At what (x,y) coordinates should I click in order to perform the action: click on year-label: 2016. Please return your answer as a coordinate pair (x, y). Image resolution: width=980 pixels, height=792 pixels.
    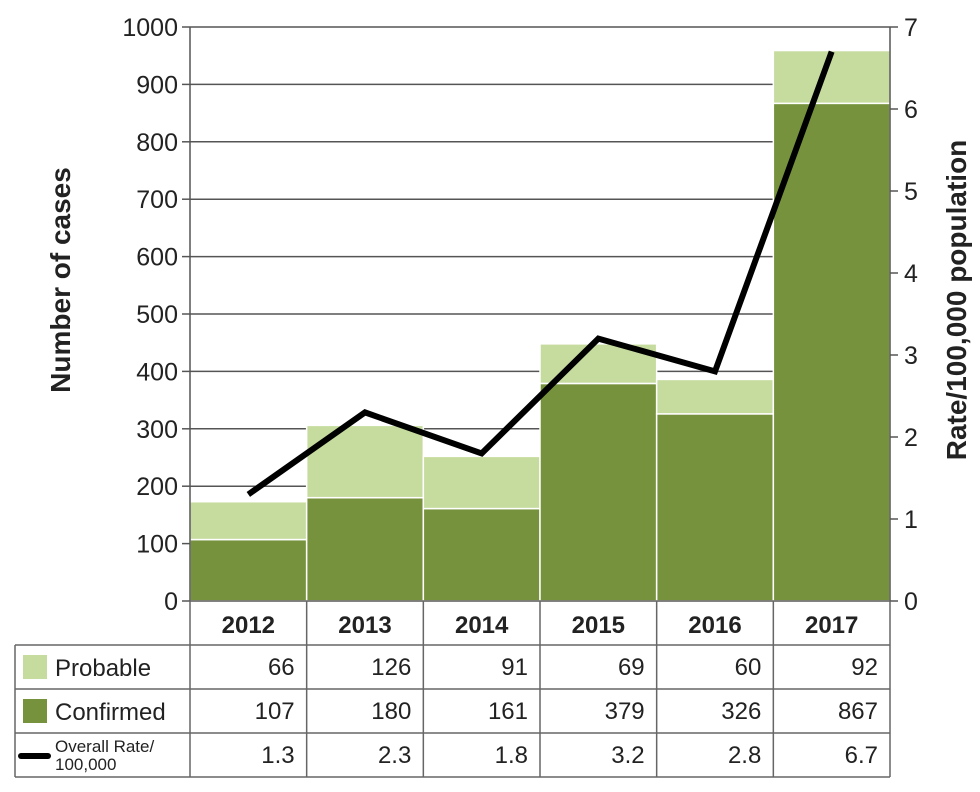
    Looking at the image, I should click on (714, 625).